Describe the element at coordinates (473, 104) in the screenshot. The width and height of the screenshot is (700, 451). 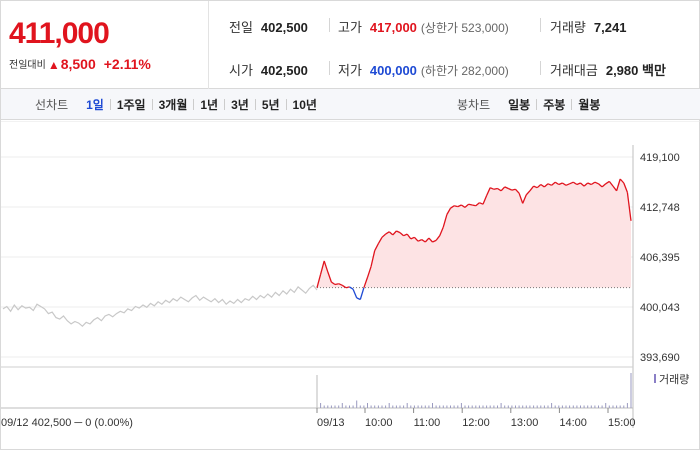
I see `candle-chart-label: 봉차트` at that location.